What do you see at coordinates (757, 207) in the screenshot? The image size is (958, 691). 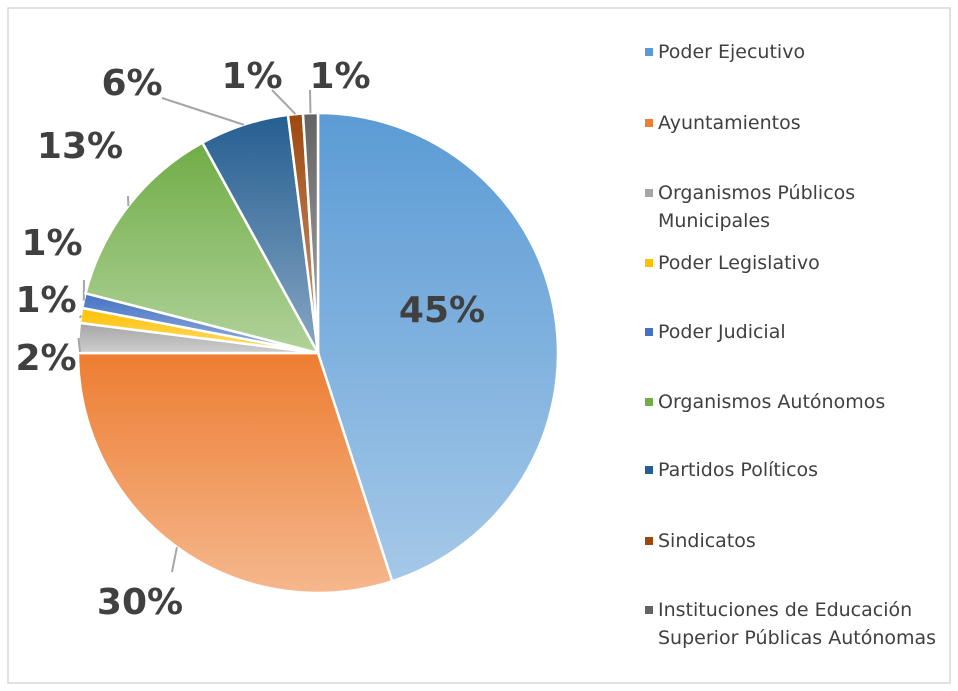 I see `legend-label: Organismos Públicos Municipales` at bounding box center [757, 207].